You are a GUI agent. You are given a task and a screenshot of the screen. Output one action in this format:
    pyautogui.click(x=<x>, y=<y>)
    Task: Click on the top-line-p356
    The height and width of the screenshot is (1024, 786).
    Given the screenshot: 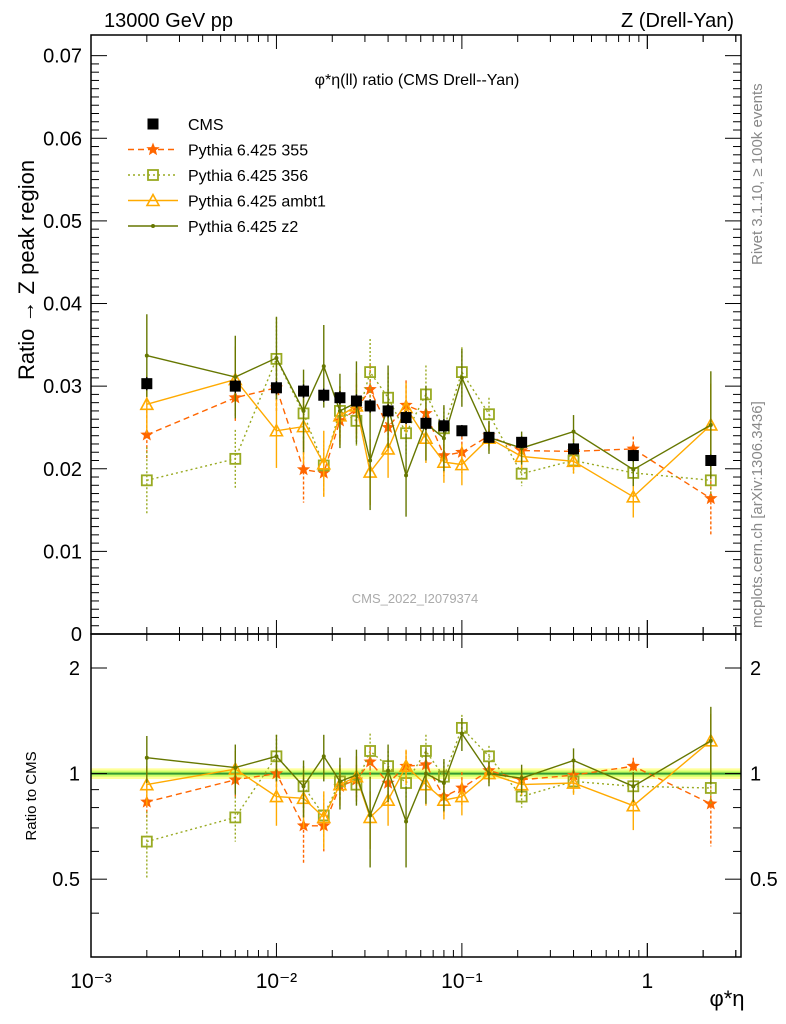 What is the action you would take?
    pyautogui.click(x=428, y=419)
    